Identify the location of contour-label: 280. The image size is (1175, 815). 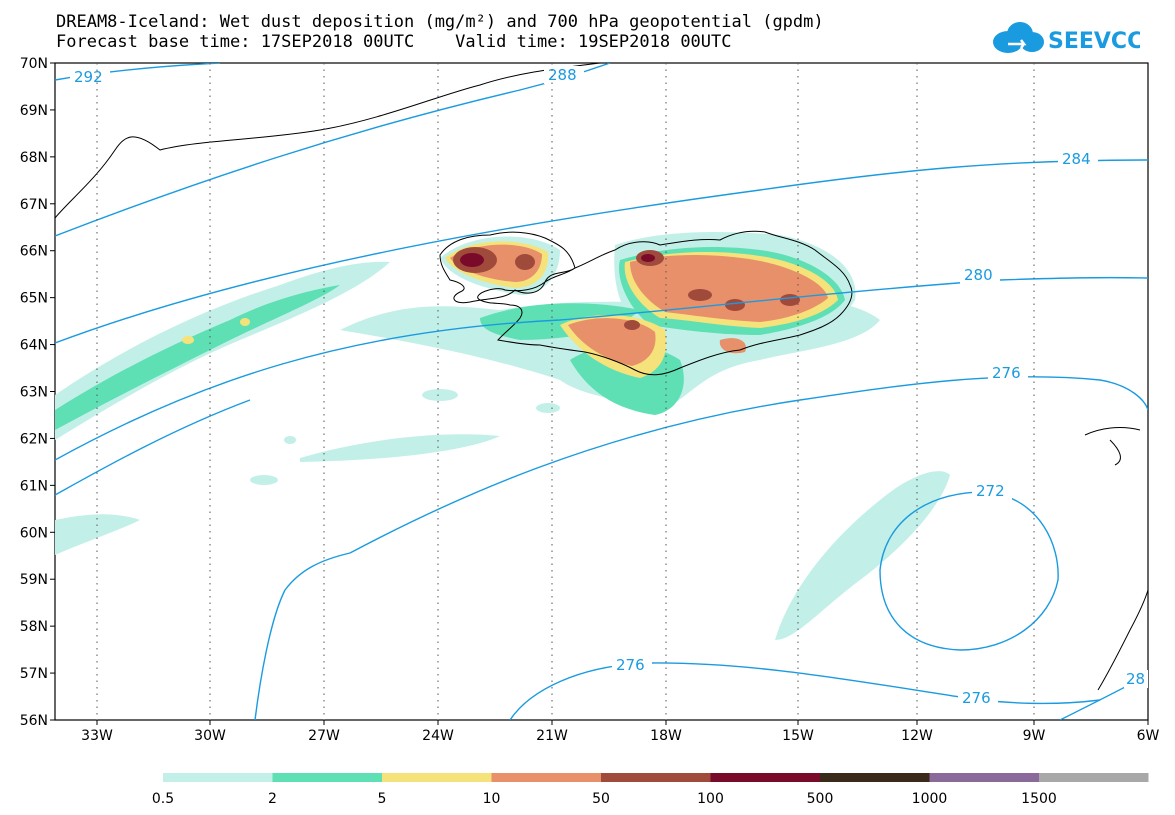
(978, 275).